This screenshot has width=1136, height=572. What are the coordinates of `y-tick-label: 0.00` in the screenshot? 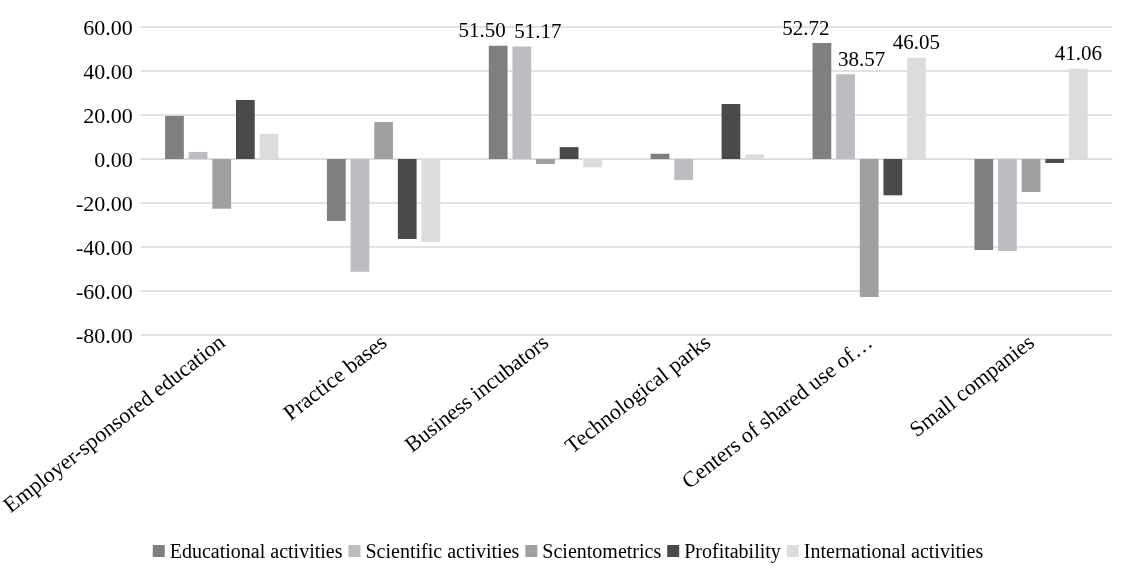 It's located at (113, 159).